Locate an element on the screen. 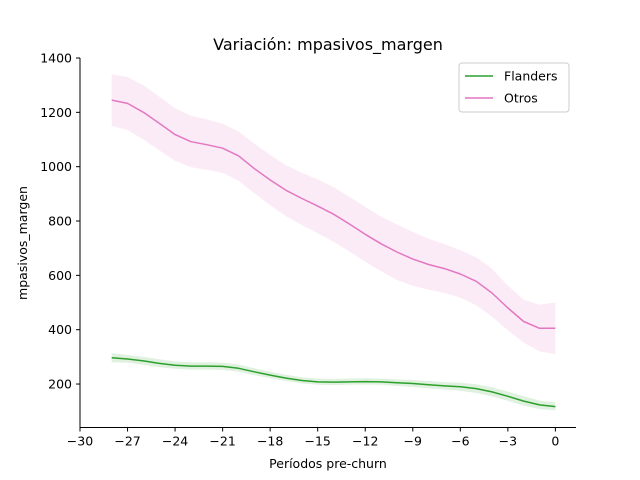 This screenshot has height=480, width=640. y-ticks: 200 400 600 800 1000 1200 1400 is located at coordinates (60, 221).